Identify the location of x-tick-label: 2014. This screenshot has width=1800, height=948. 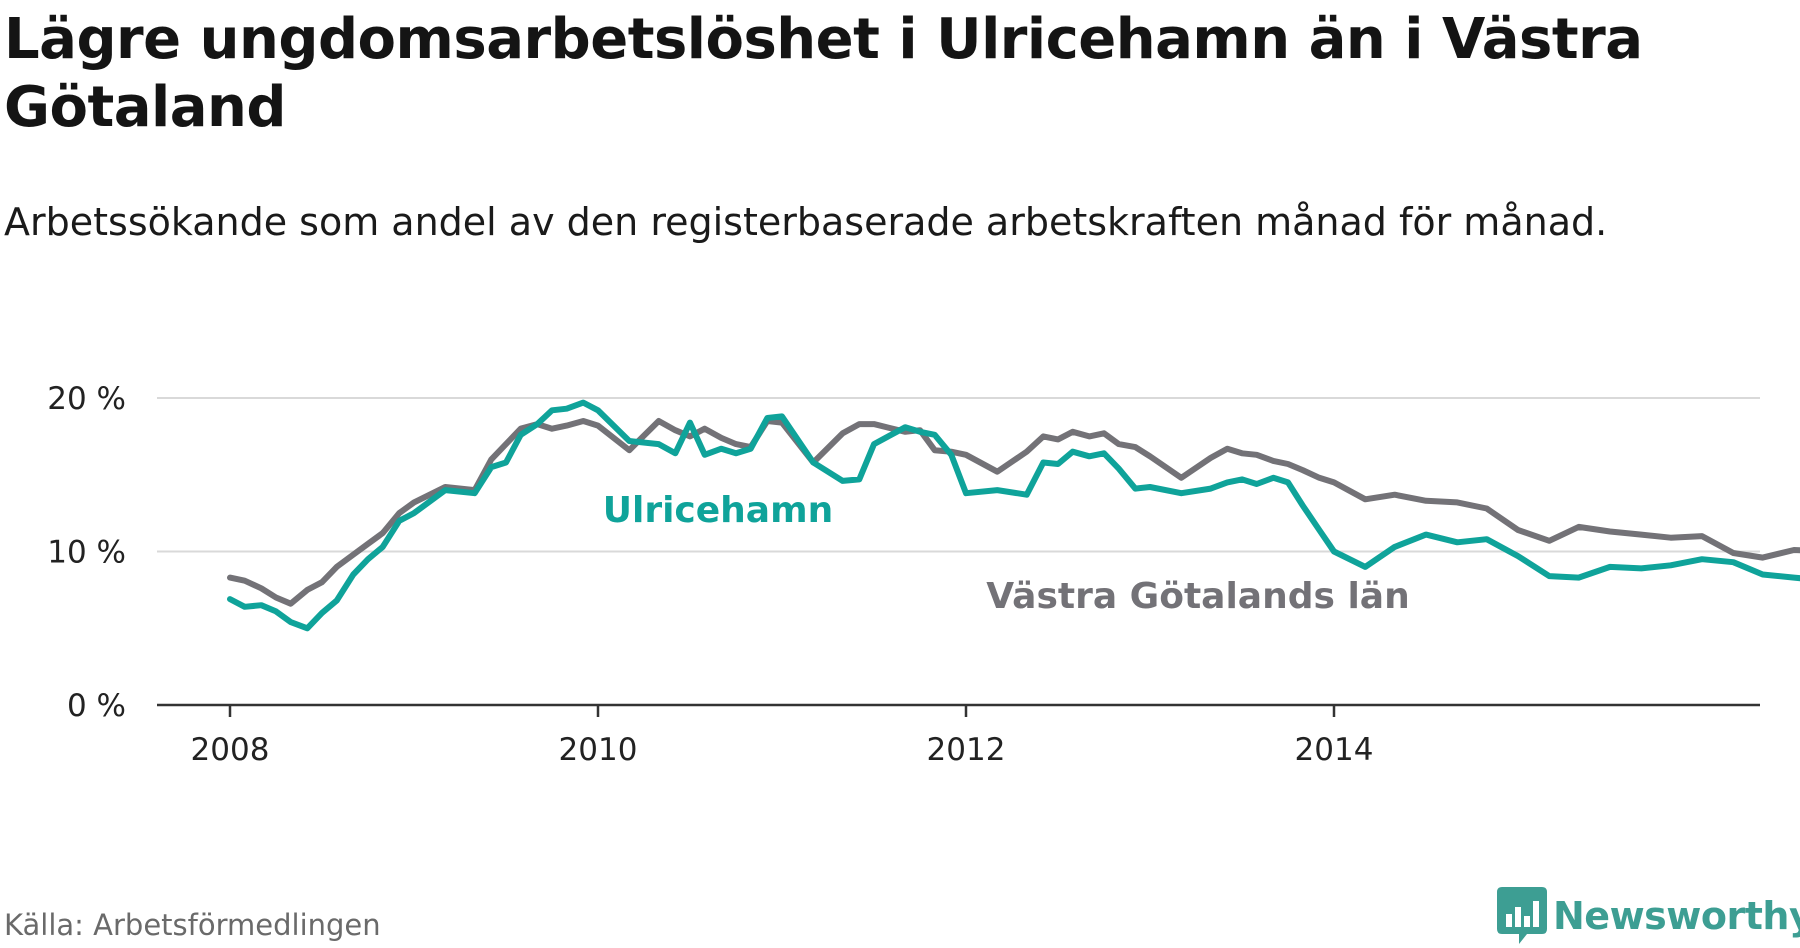
(1334, 750).